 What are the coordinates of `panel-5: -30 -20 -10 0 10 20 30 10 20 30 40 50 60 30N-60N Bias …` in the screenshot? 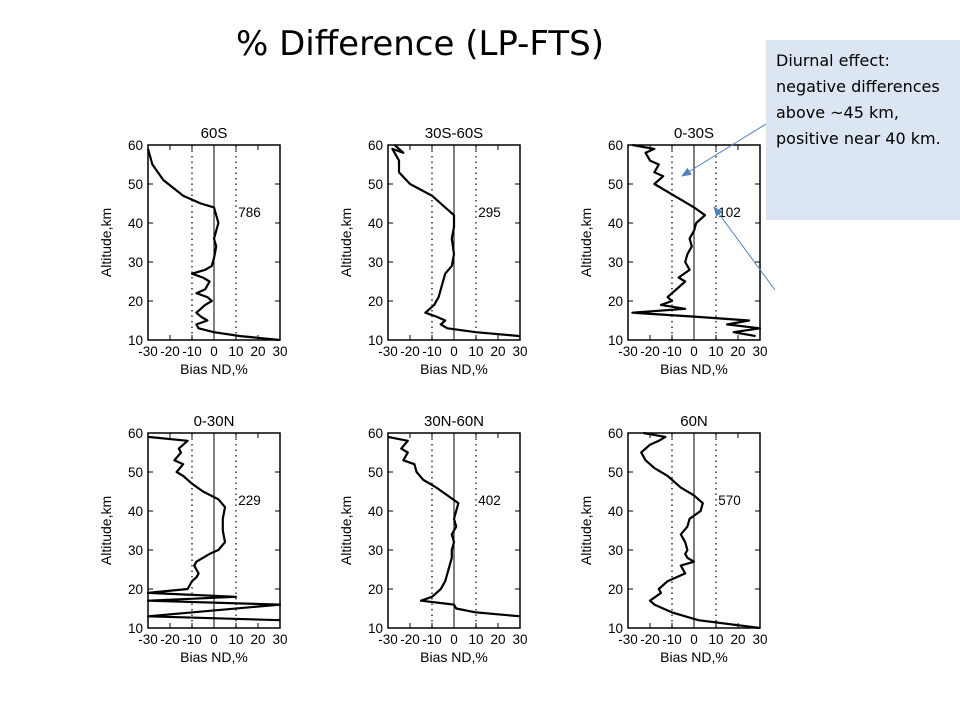 It's located at (433, 539).